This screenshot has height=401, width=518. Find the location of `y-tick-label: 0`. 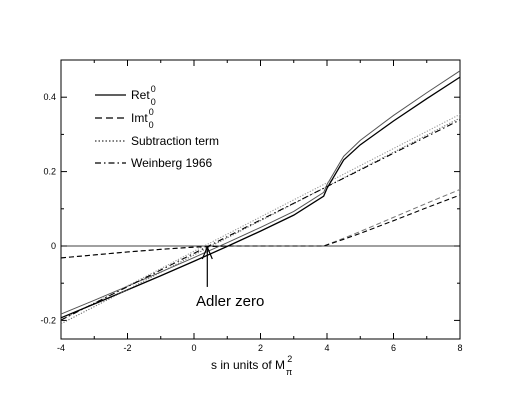

y-tick-label: 0 is located at coordinates (53, 246).